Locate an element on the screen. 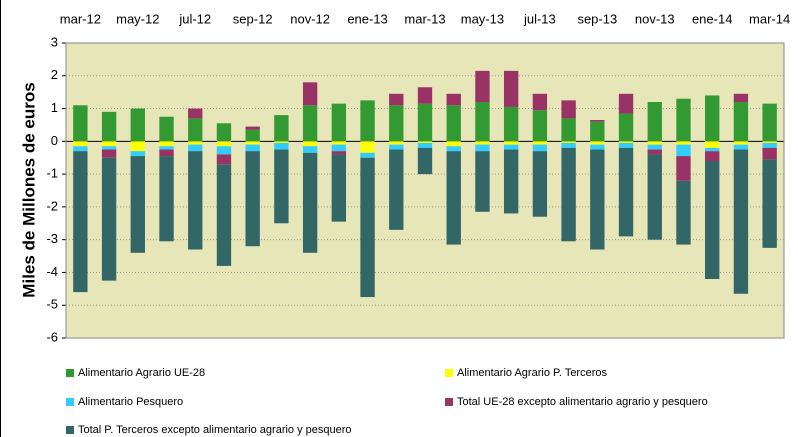 Image resolution: width=798 pixels, height=437 pixels. x-tick-label: jul-12 is located at coordinates (194, 18).